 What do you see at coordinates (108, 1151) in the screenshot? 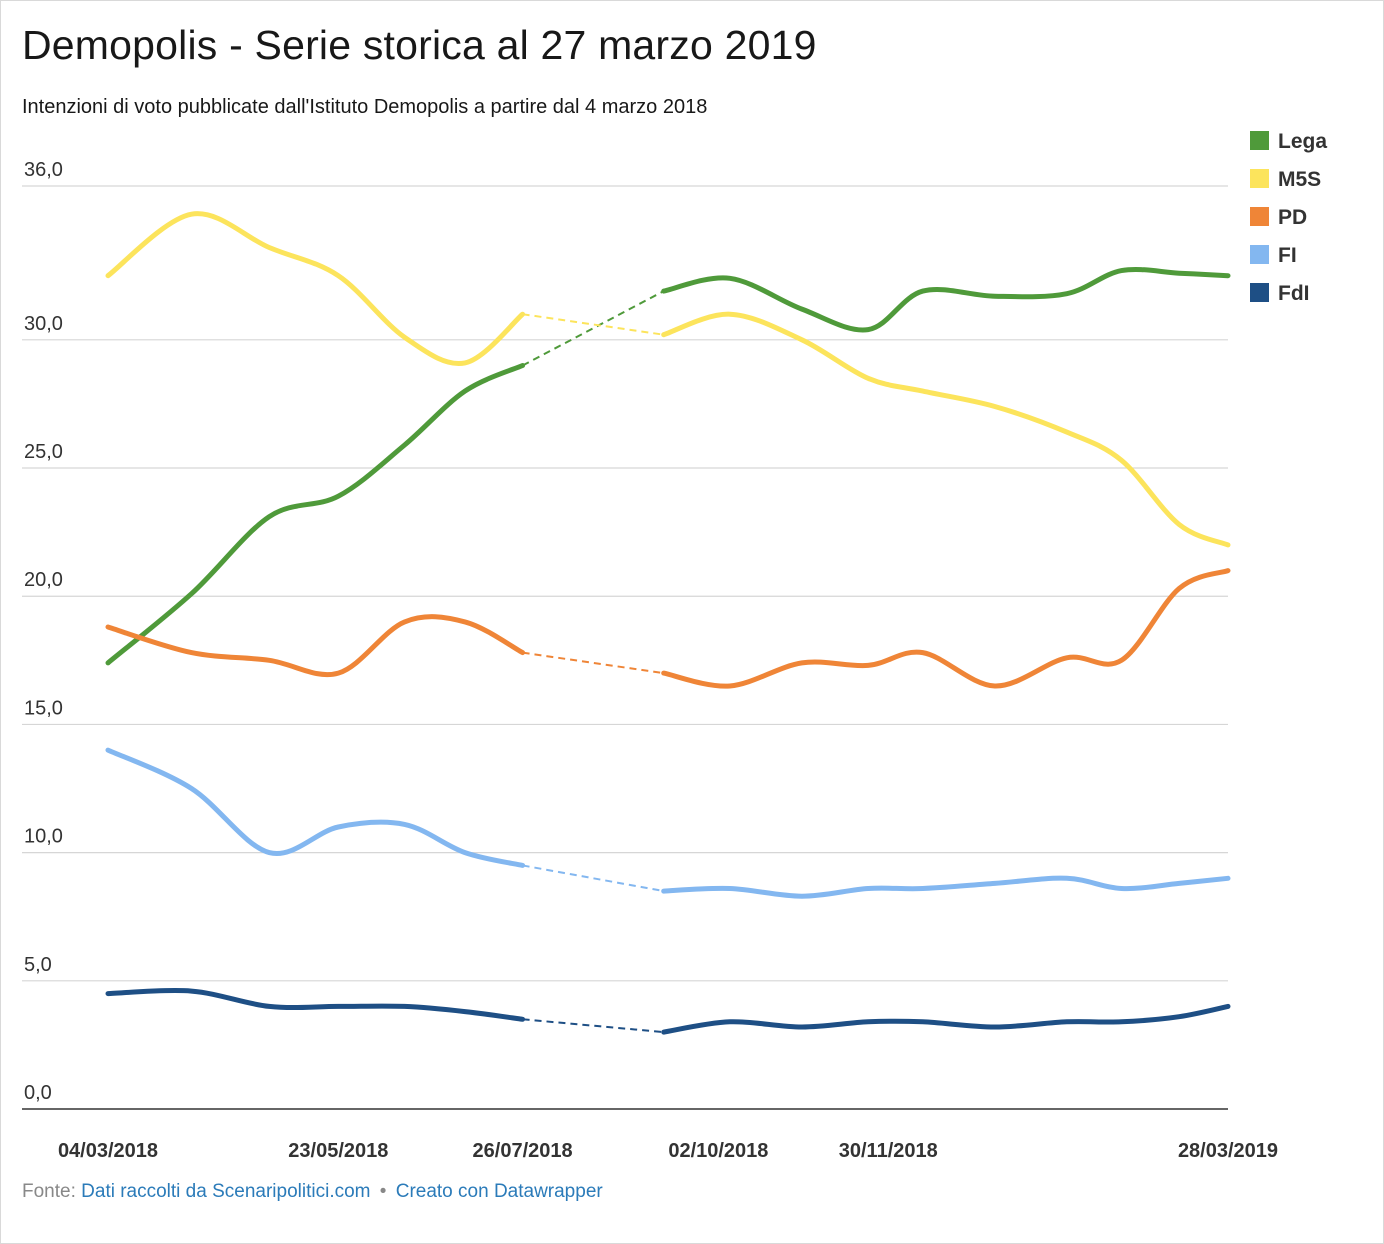
I see `x-tick-label: 04/03/2018` at bounding box center [108, 1151].